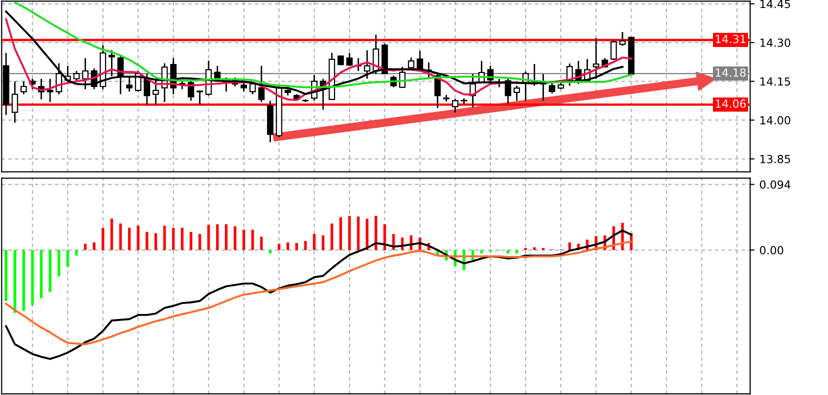 Image resolution: width=828 pixels, height=395 pixels. I want to click on ref-line-label: 14.31, so click(731, 39).